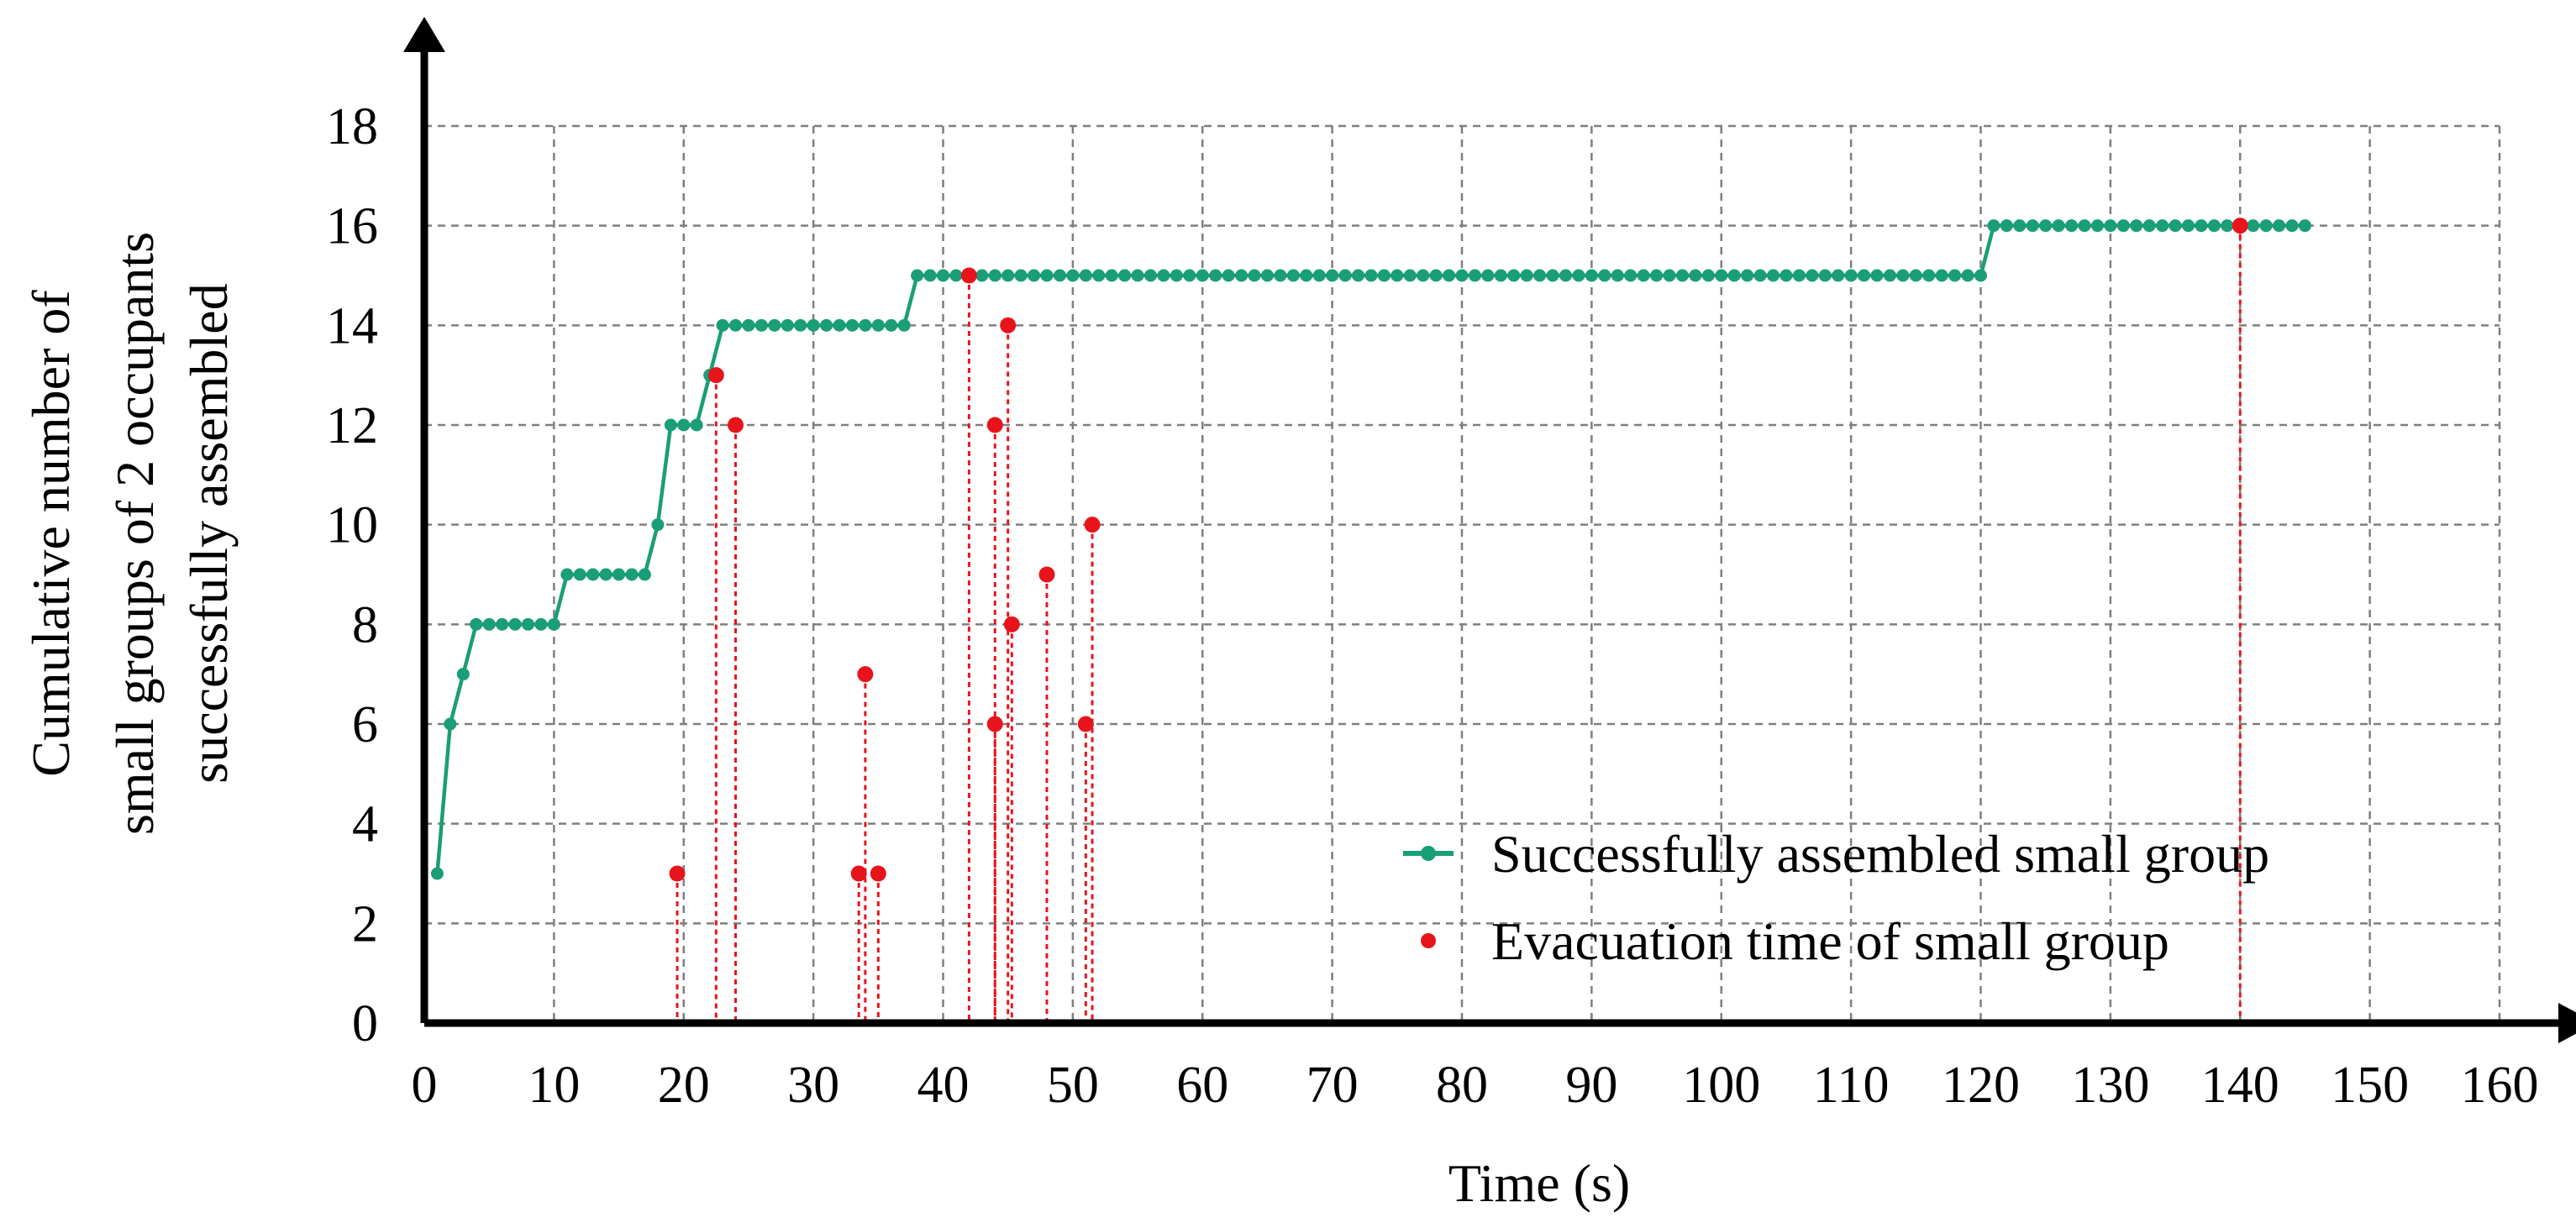 This screenshot has width=2576, height=1228. What do you see at coordinates (1721, 1086) in the screenshot?
I see `x-tick-label: 100` at bounding box center [1721, 1086].